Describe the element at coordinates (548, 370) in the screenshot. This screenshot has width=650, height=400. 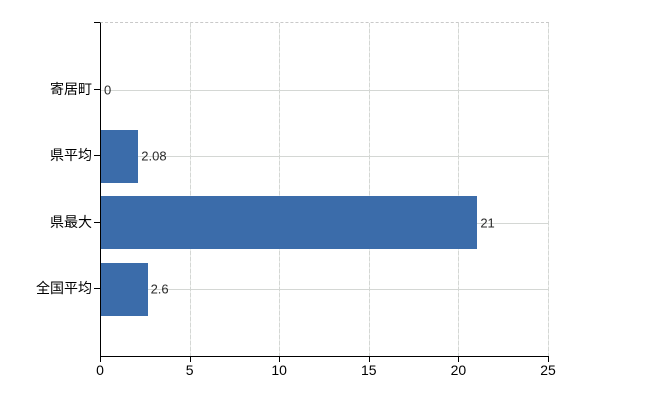
I see `x-axis-tick-label: 25` at that location.